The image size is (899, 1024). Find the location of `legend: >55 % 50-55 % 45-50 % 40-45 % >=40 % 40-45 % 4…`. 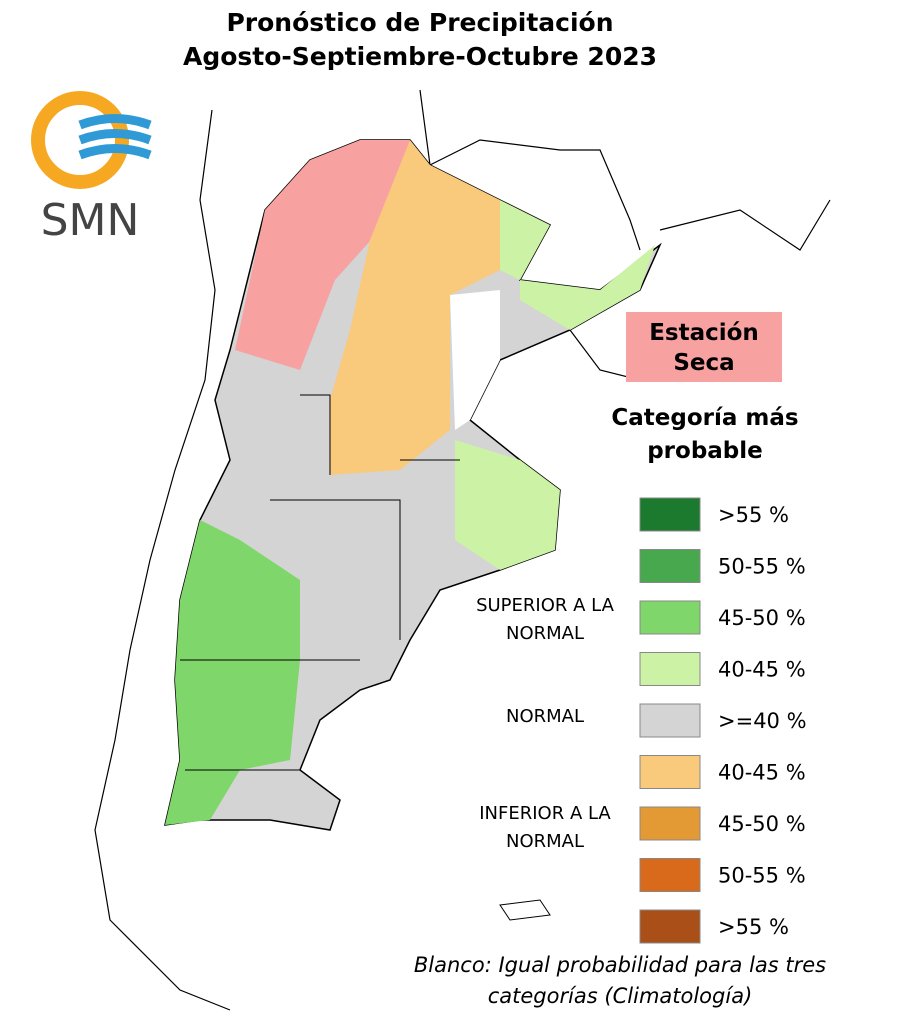

legend: >55 % 50-55 % 45-50 % 40-45 % >=40 % 40-45 % 4… is located at coordinates (723, 720).